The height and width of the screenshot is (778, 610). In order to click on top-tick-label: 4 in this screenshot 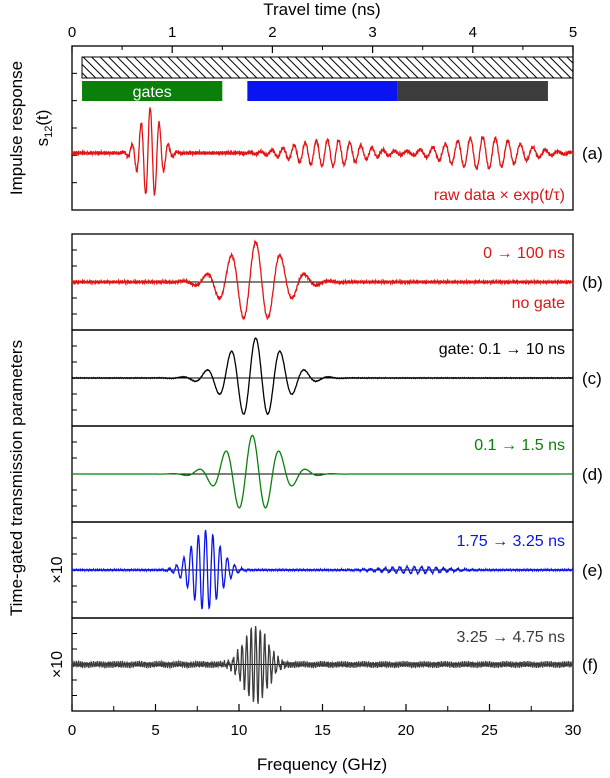, I will do `click(473, 32)`.